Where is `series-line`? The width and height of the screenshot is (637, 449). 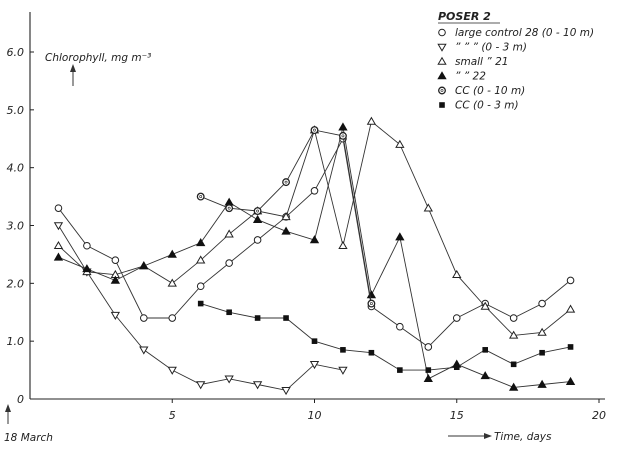
series-line is located at coordinates (385, 337).